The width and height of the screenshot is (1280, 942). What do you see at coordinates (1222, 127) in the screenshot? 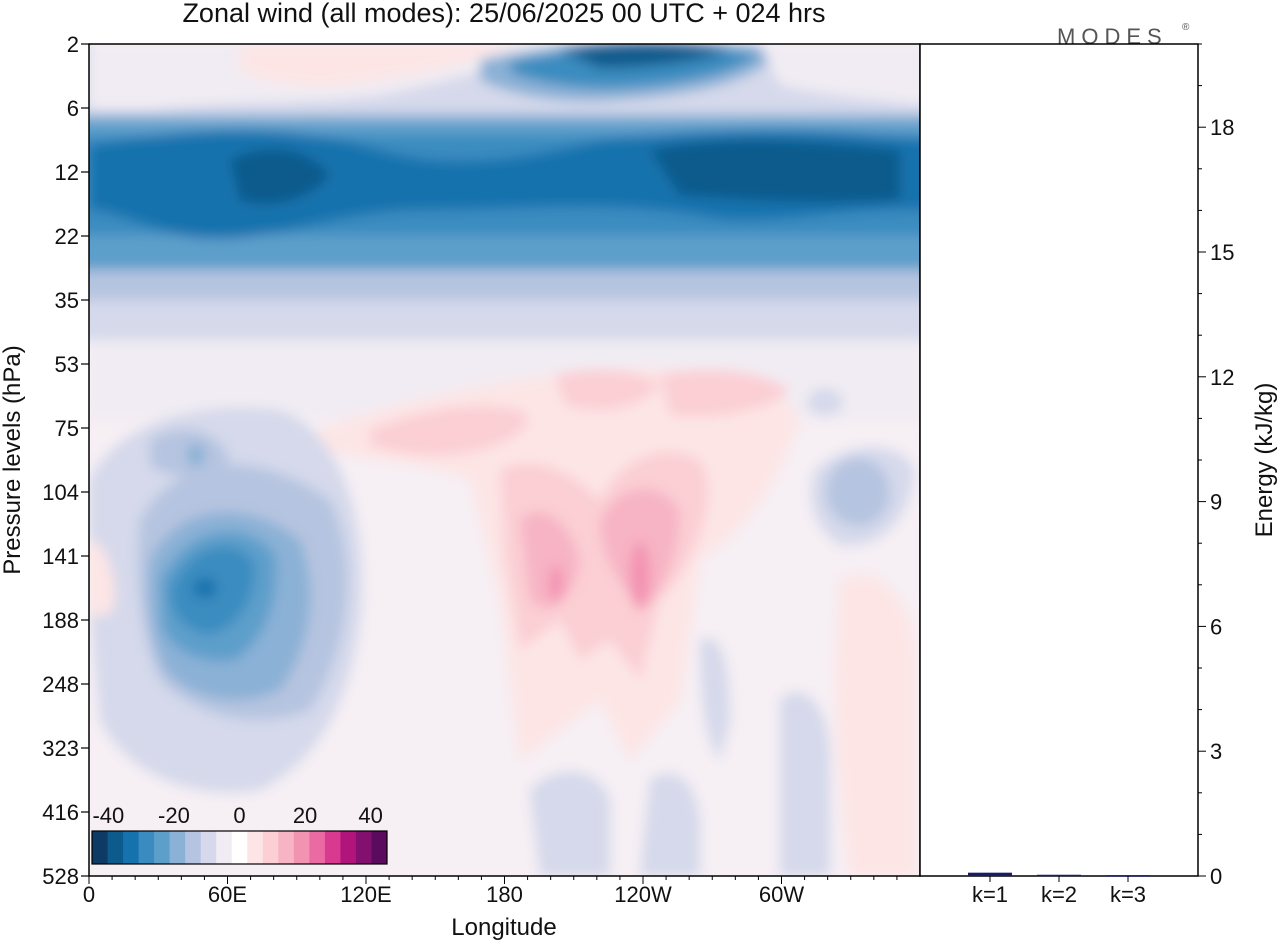
I see `energy-y-tick-label: 18` at bounding box center [1222, 127].